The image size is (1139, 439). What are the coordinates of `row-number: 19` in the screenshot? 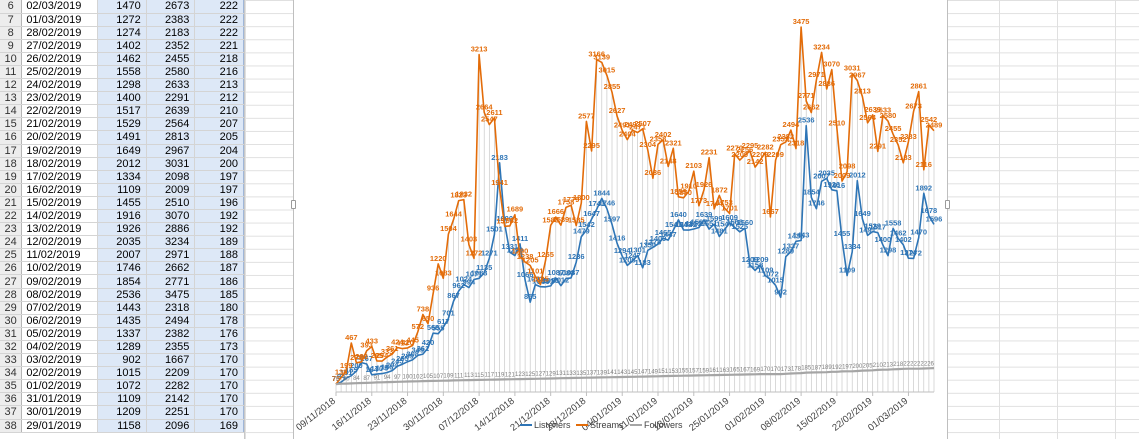 It's located at (11, 177).